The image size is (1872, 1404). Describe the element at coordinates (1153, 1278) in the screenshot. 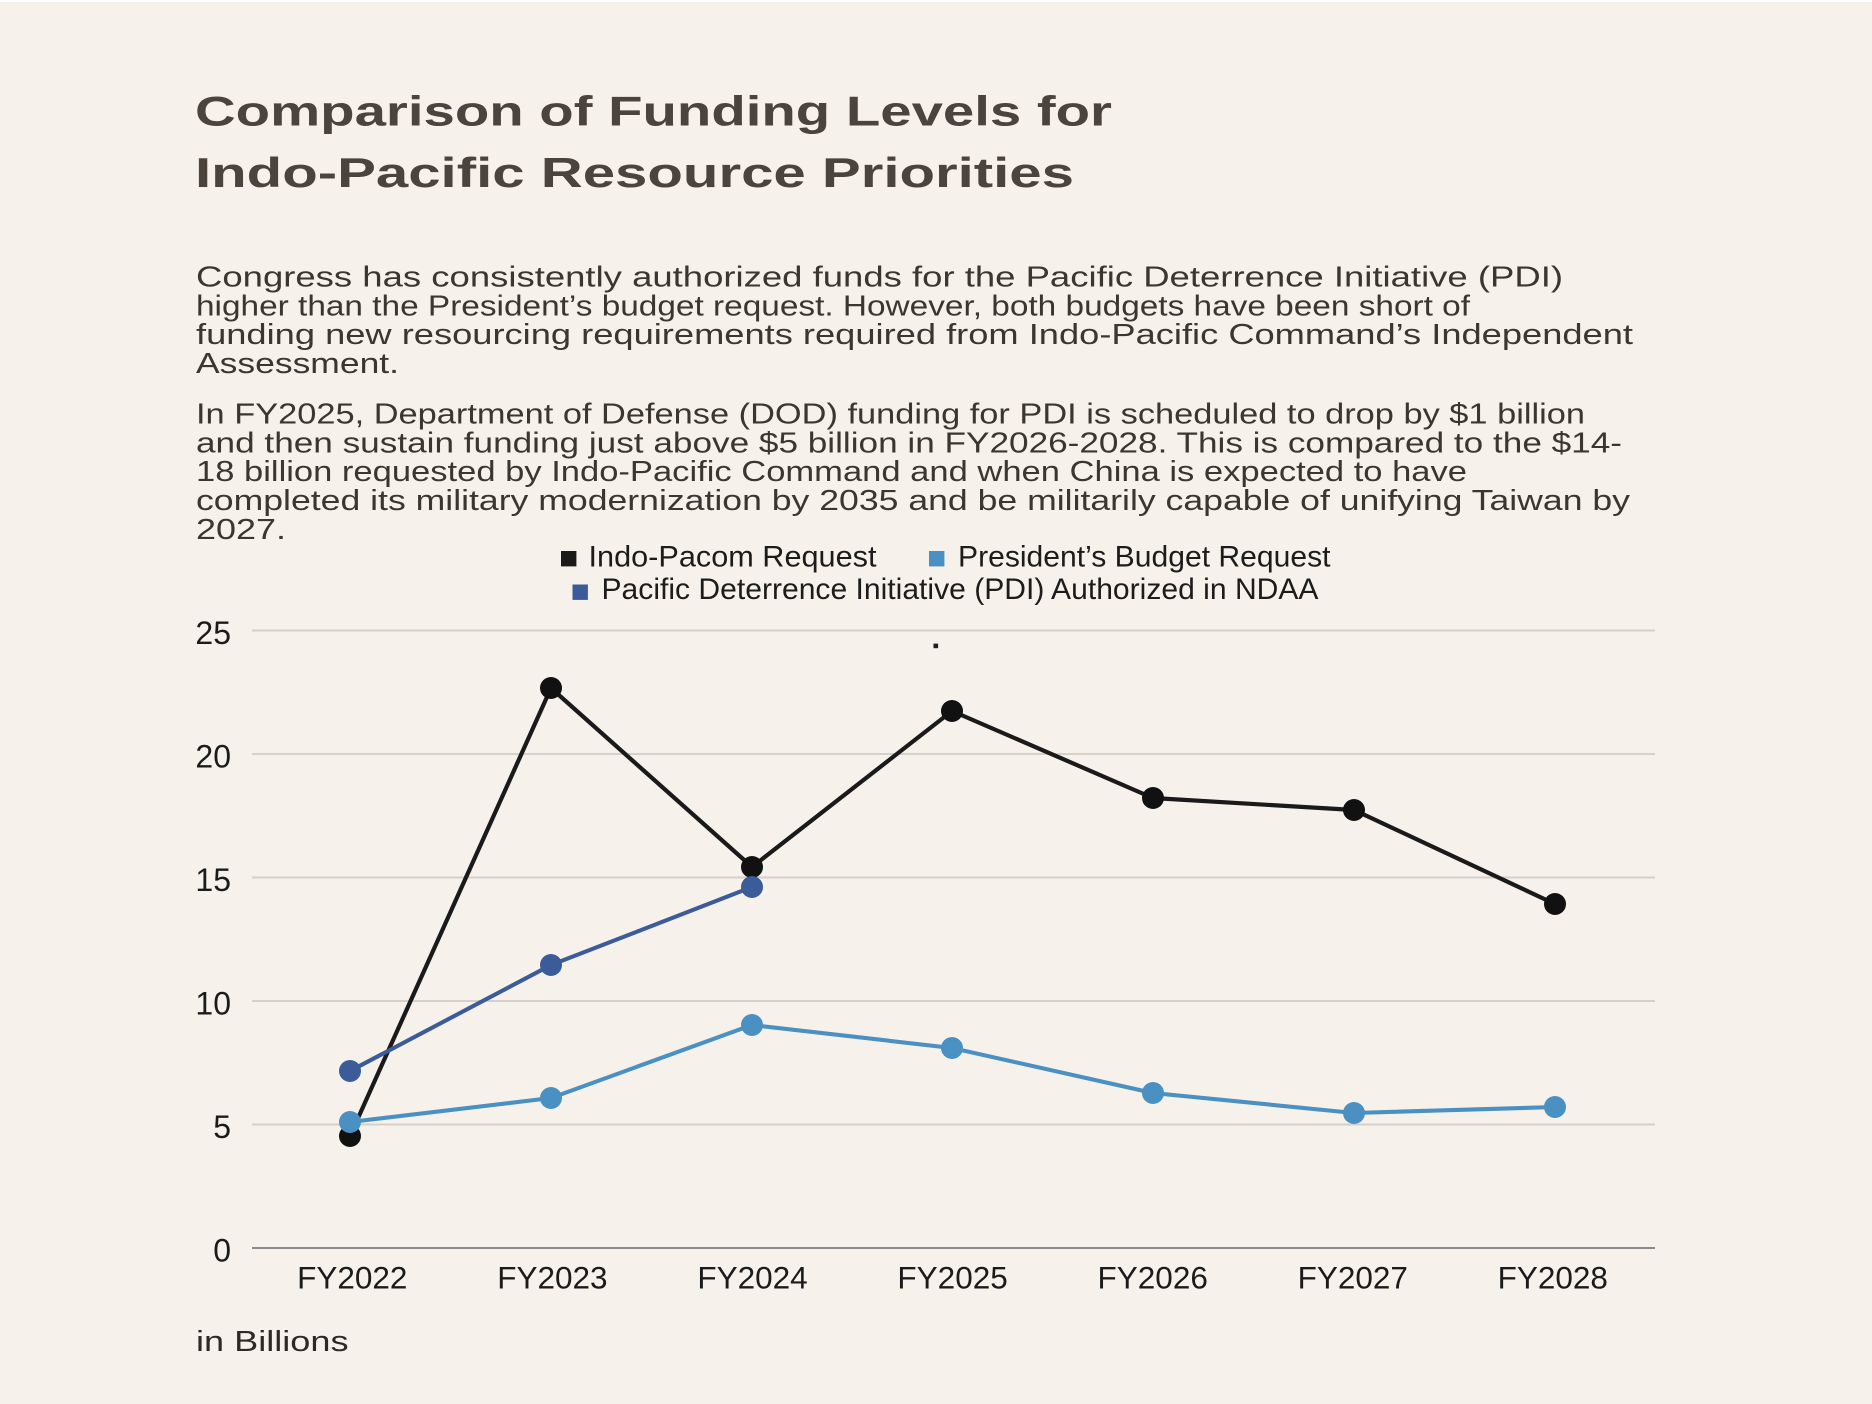

I see `svg-text: FY2026` at that location.